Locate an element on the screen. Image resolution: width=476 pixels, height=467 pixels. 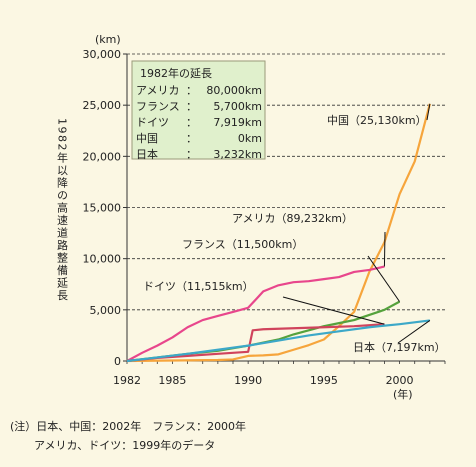
note-line-2: アメリカ、ドイツ：1999年のデータ is located at coordinates (125, 445).